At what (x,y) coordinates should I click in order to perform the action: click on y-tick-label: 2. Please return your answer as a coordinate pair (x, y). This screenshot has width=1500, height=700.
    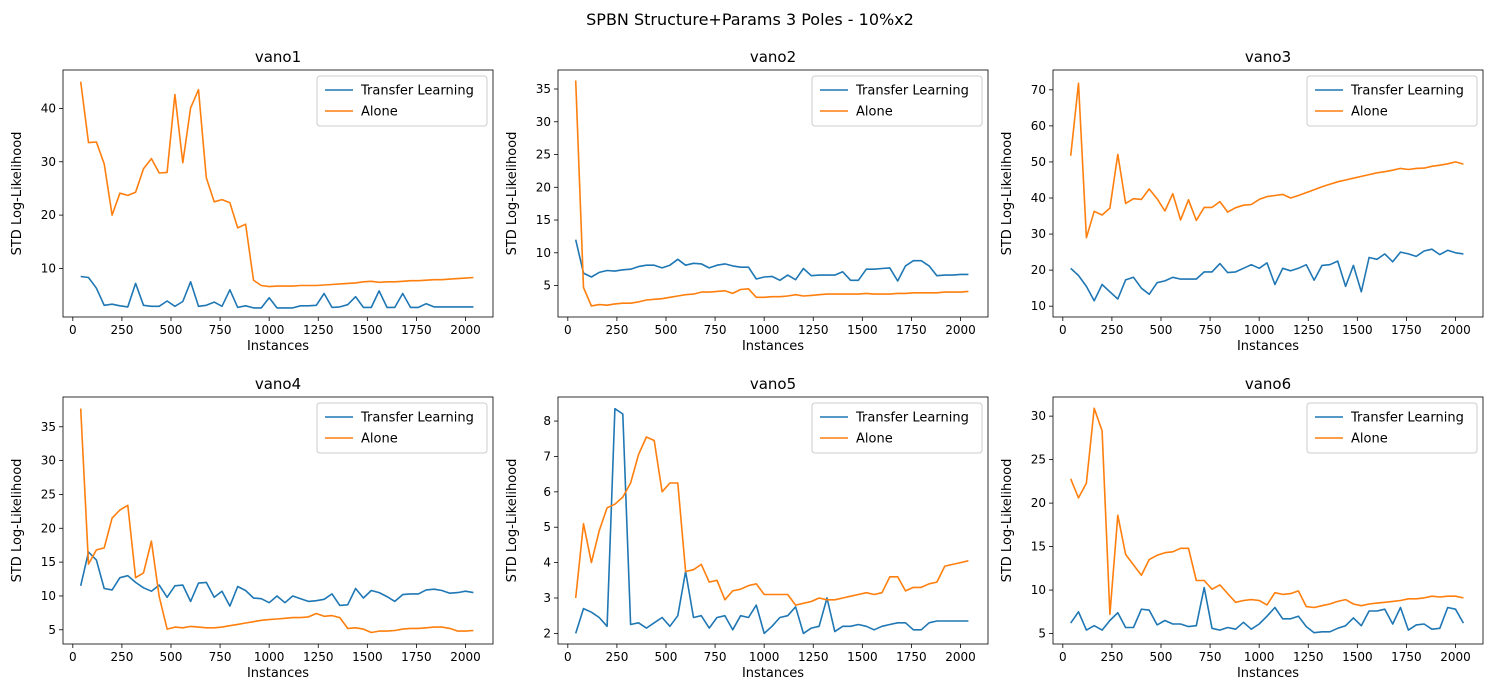
    Looking at the image, I should click on (547, 633).